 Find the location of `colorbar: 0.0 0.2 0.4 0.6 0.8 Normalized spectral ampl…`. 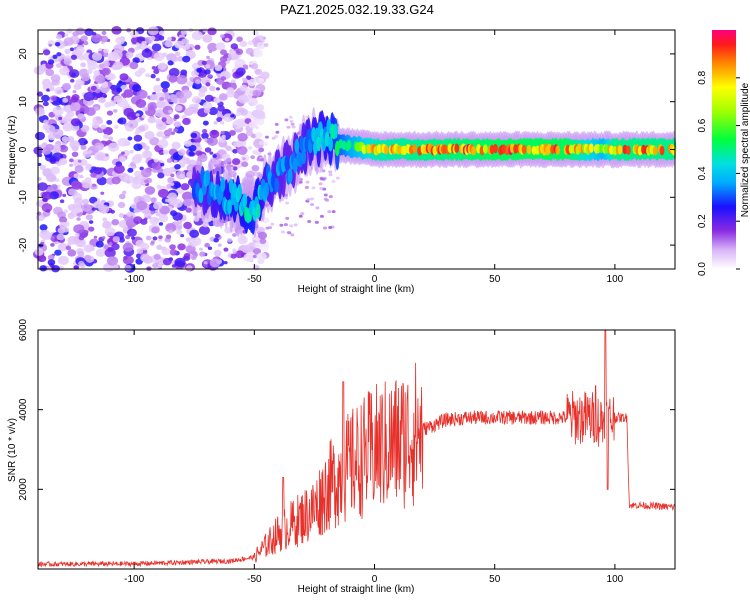

colorbar: 0.0 0.2 0.4 0.6 0.8 Normalized spectral ampl… is located at coordinates (723, 153).